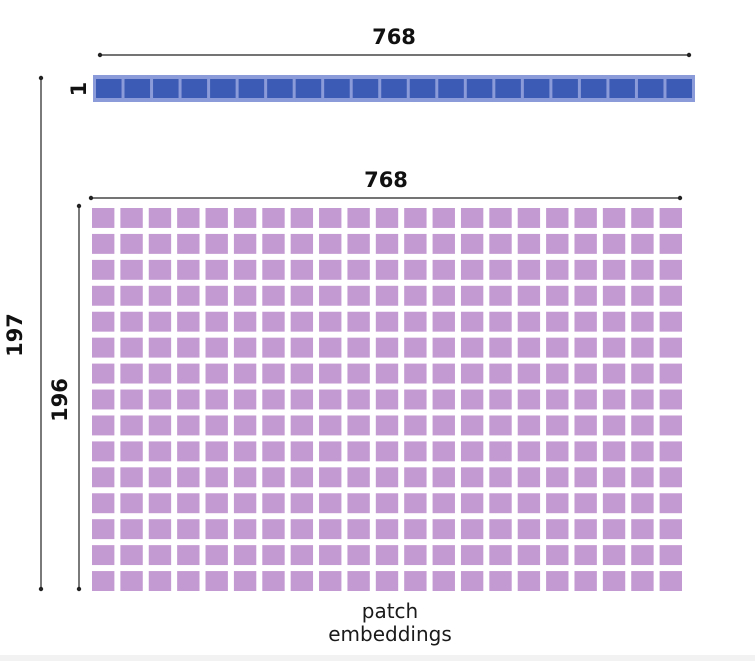 The image size is (755, 661). What do you see at coordinates (386, 180) in the screenshot?
I see `patch-width-label: 768` at bounding box center [386, 180].